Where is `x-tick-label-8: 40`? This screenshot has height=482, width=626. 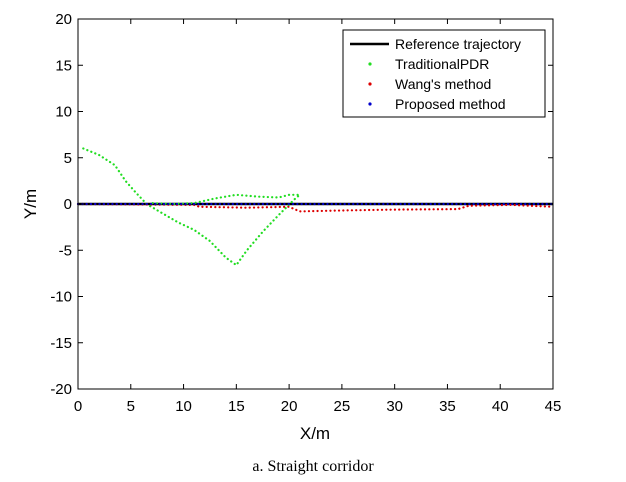
x-tick-label-8: 40 is located at coordinates (500, 406).